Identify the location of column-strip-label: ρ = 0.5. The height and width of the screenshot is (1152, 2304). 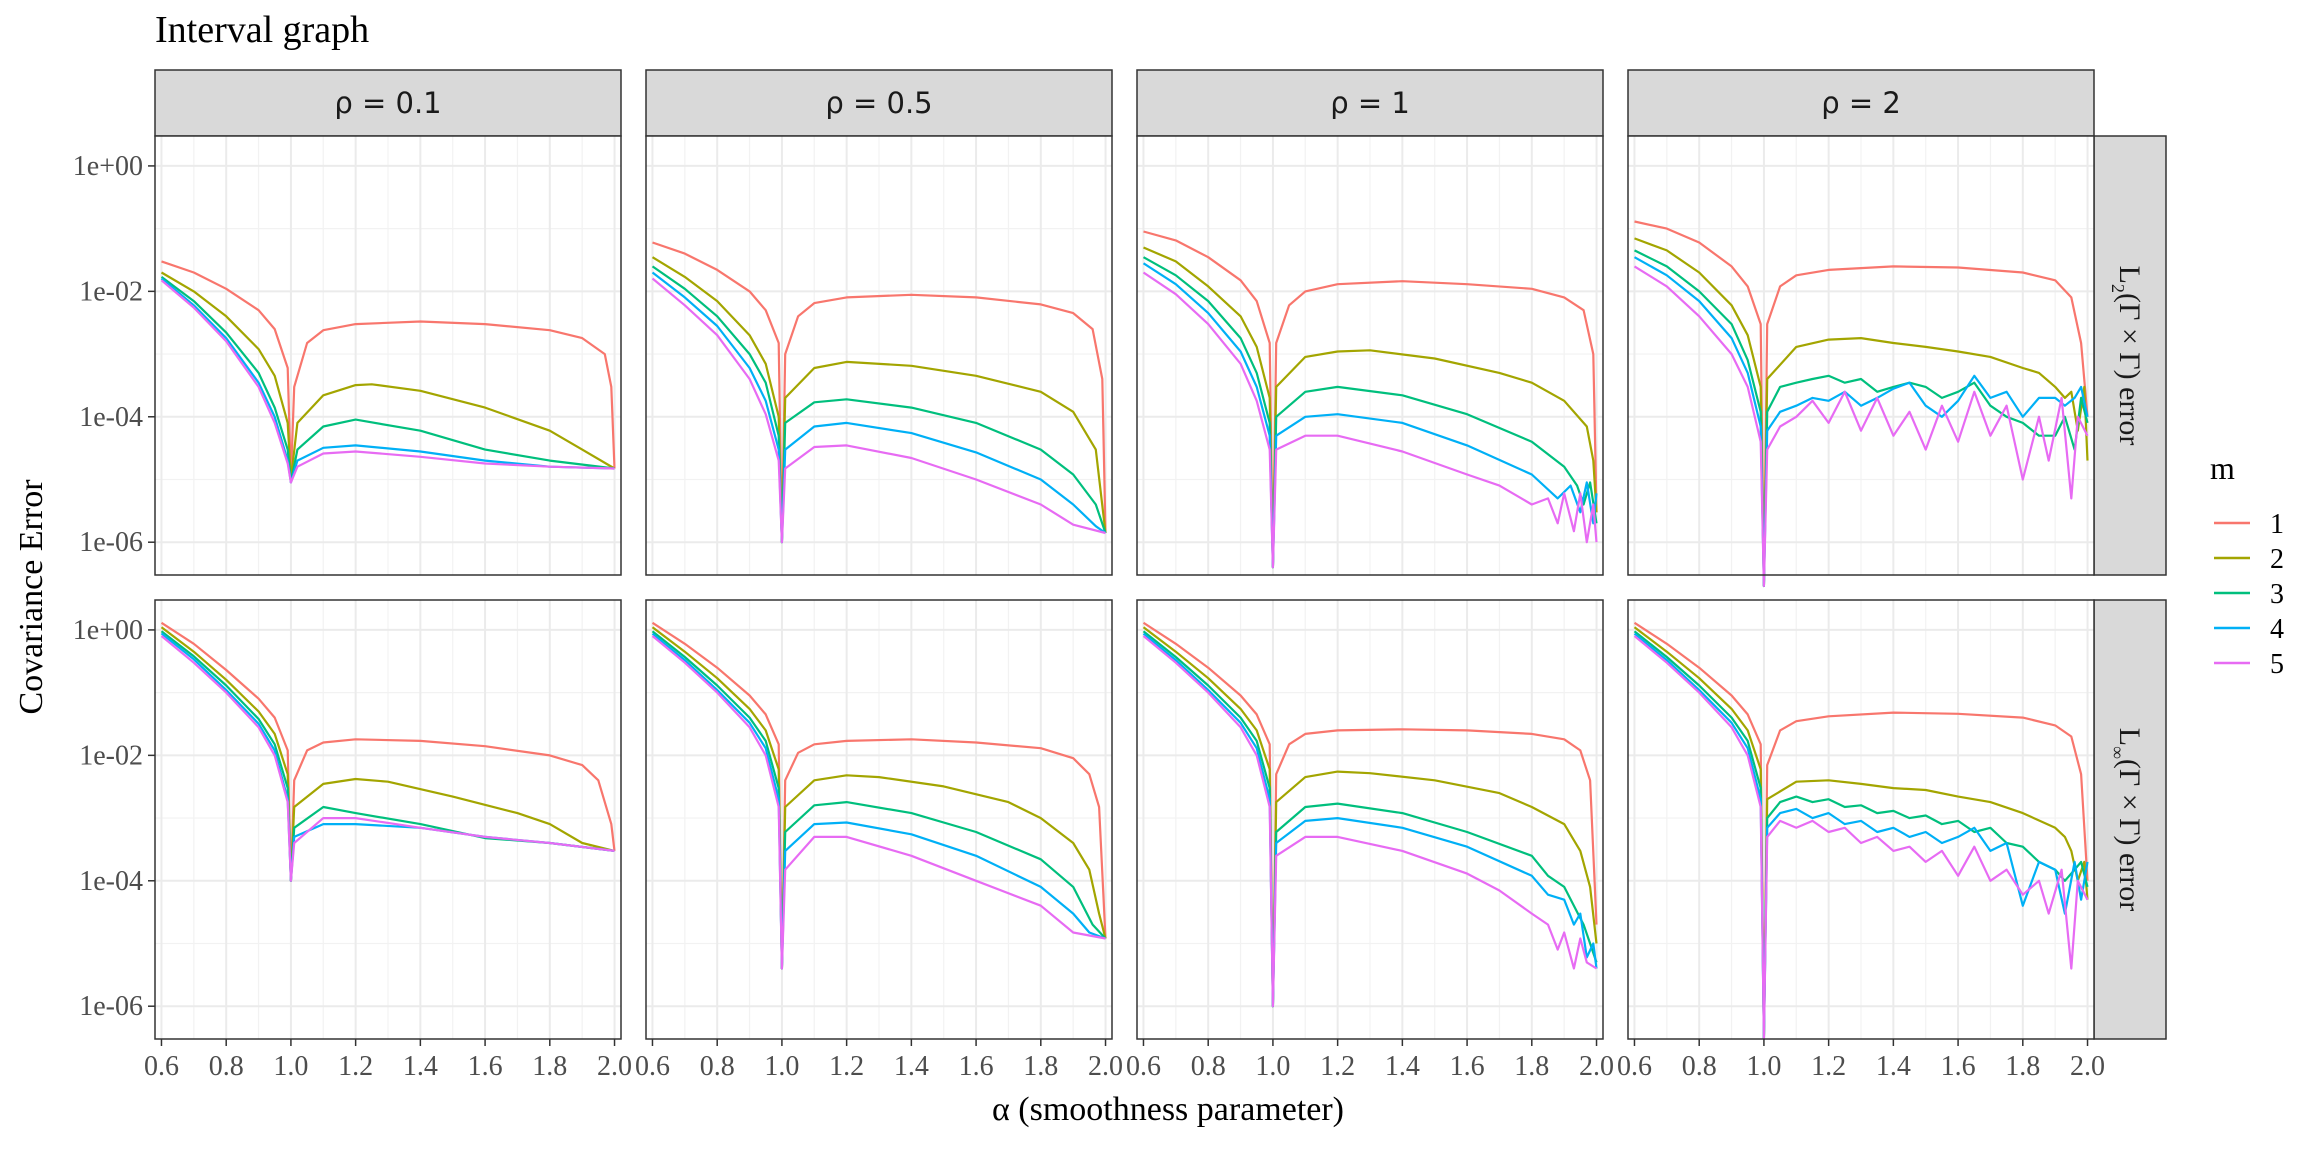
(878, 103).